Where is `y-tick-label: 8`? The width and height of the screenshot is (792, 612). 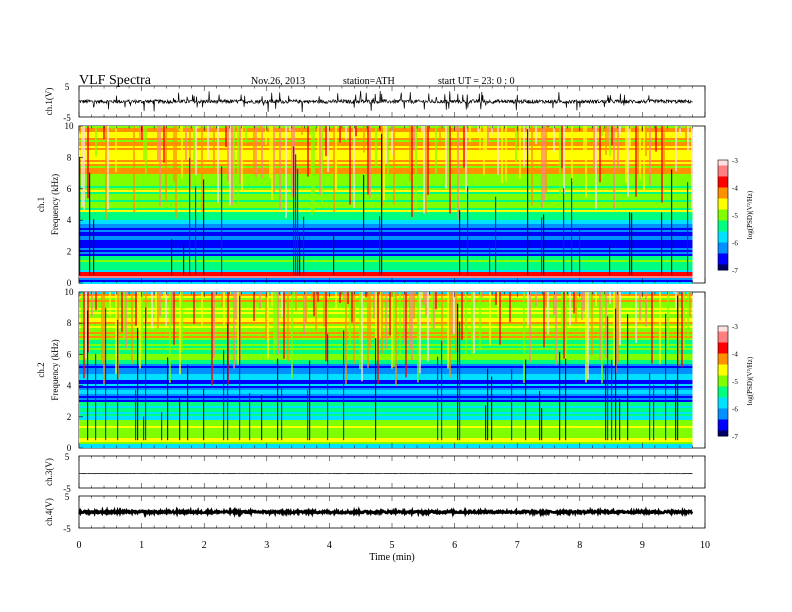 y-tick-label: 8 is located at coordinates (69, 157).